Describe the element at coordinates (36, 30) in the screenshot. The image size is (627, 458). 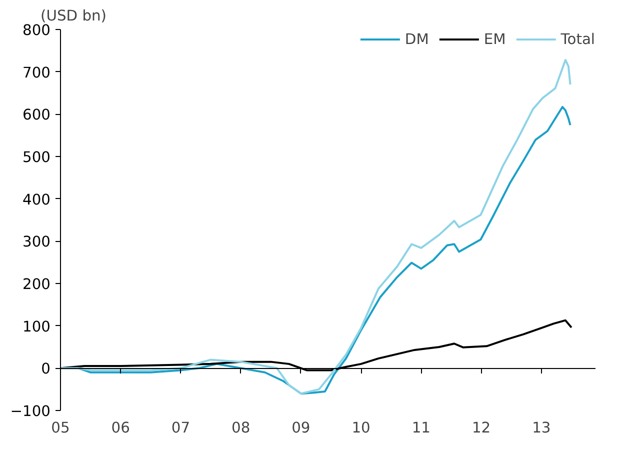
I see `y-tick-label: 800` at that location.